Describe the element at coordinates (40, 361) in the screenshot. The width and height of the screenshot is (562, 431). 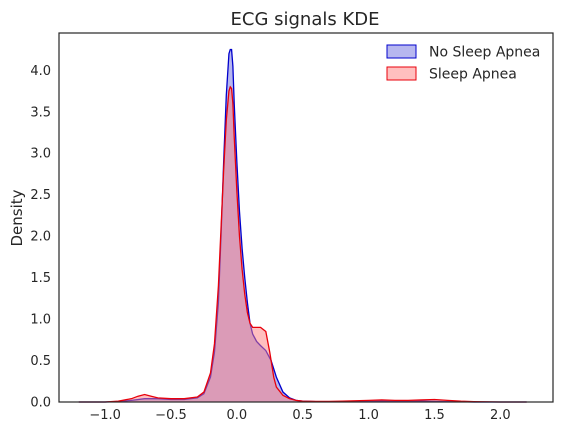
I see `y-tick-label: 0.5` at that location.